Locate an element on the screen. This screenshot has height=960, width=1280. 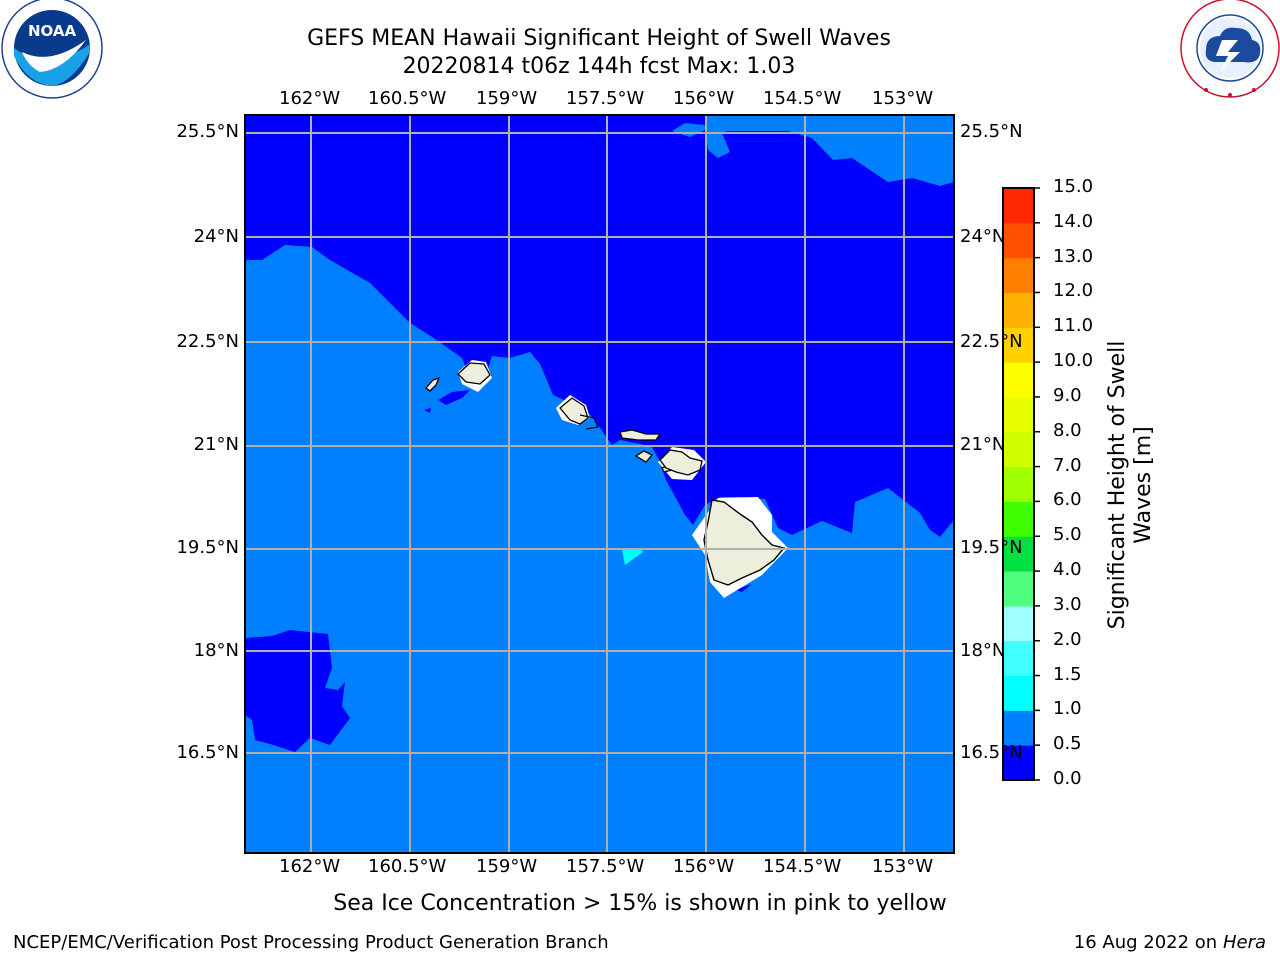
colorbar-tick-label: 10.0 is located at coordinates (1073, 361).